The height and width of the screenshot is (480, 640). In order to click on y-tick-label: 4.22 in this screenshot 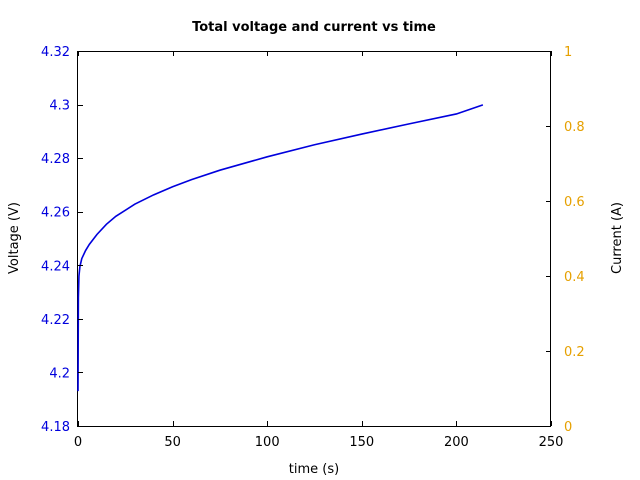, I will do `click(55, 320)`.